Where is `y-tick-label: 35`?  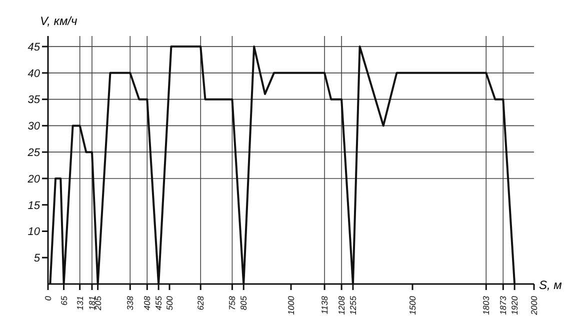 y-tick-label: 35 is located at coordinates (34, 100).